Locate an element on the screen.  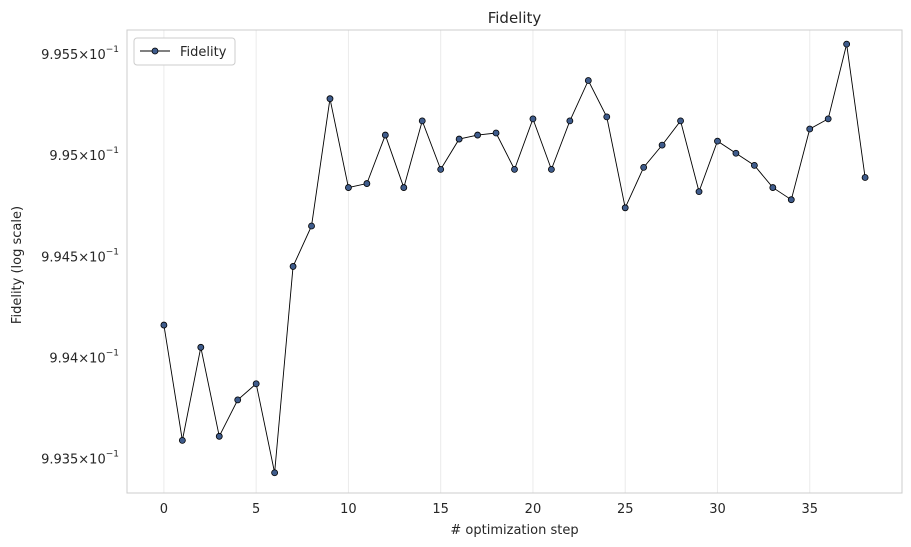
x-tick-label: 30 is located at coordinates (717, 509).